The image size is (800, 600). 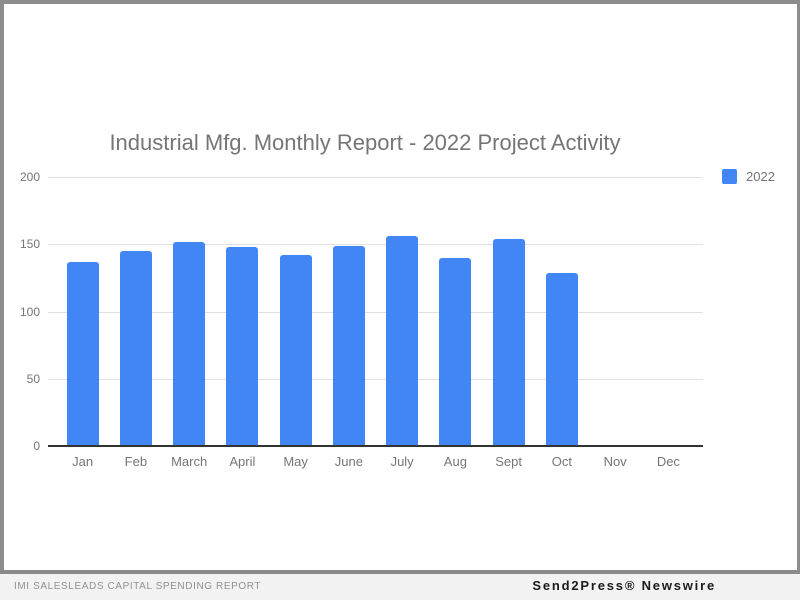 I want to click on x-axis-label-nov: Nov, so click(x=615, y=461).